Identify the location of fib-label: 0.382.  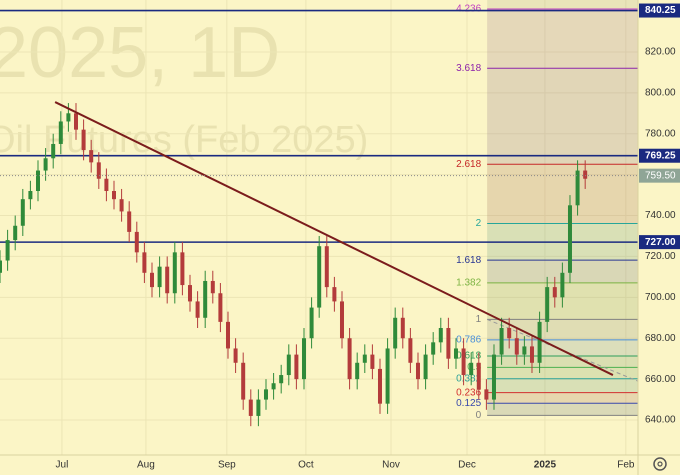
(468, 378).